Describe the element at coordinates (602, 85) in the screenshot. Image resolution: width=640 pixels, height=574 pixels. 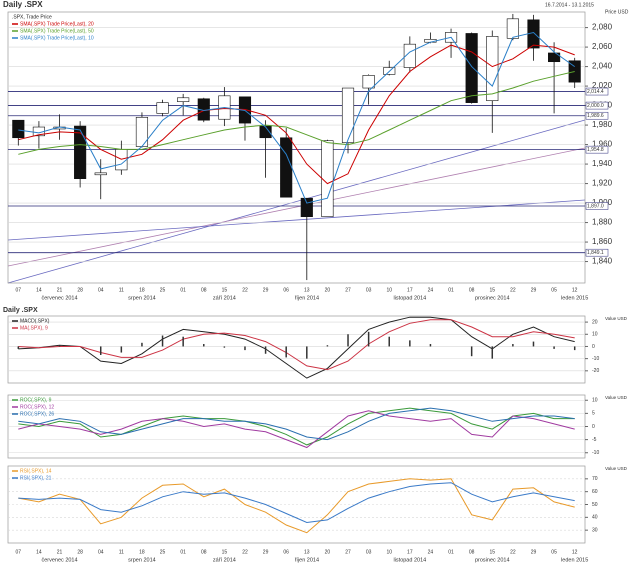
I see `y-tick-label: 2,020` at that location.